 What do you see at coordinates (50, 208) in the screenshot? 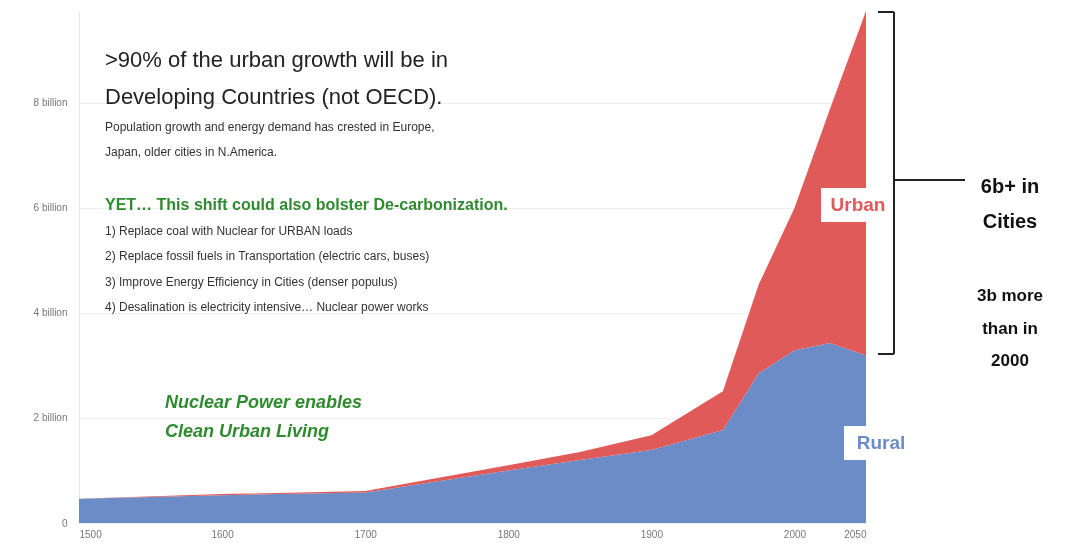
I see `y-tick-label: 6 billion` at bounding box center [50, 208].